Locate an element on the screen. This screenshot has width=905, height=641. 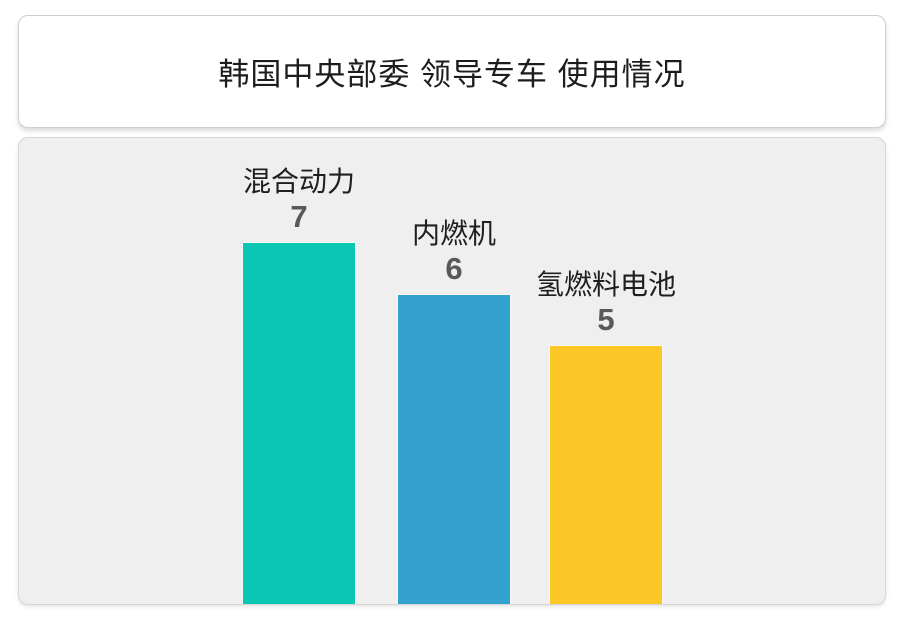
bar-category-label: 氢燃料电池 is located at coordinates (606, 285).